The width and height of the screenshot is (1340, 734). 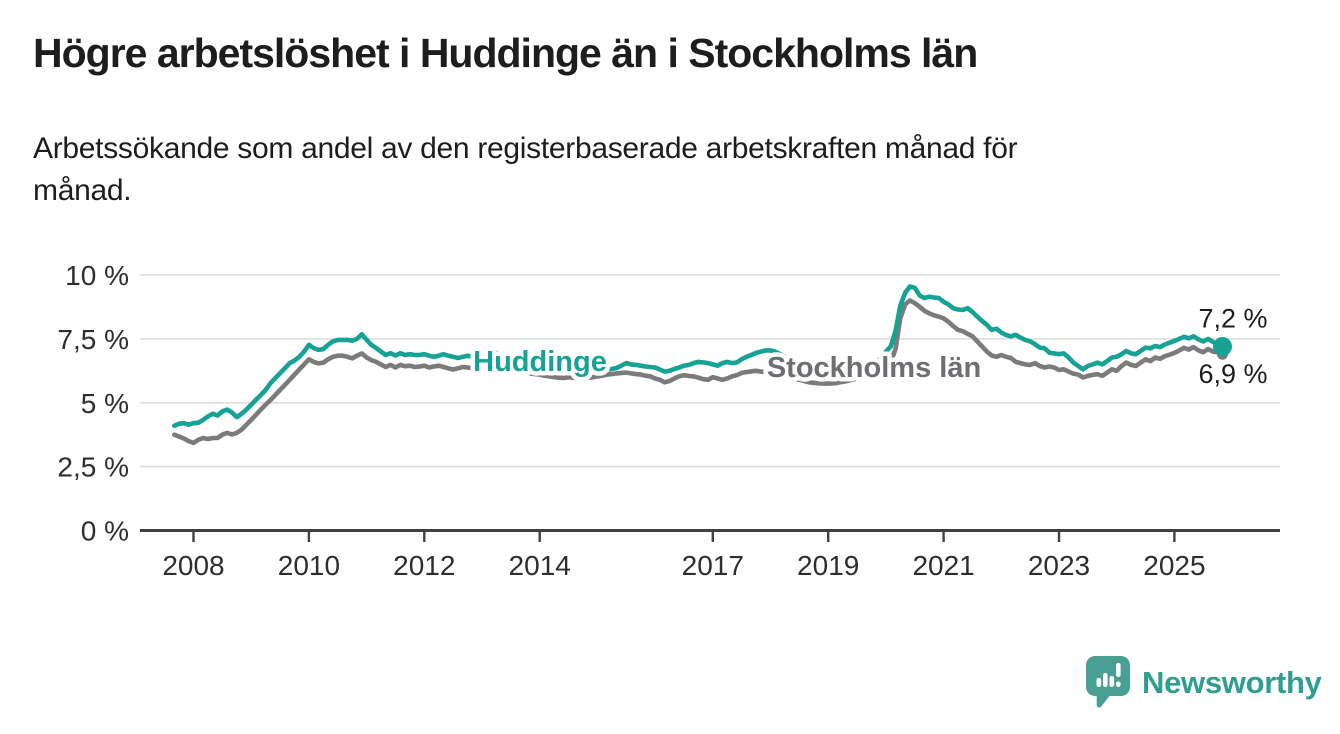 I want to click on y-axis-tick-label: 7,5 %, so click(x=93, y=339).